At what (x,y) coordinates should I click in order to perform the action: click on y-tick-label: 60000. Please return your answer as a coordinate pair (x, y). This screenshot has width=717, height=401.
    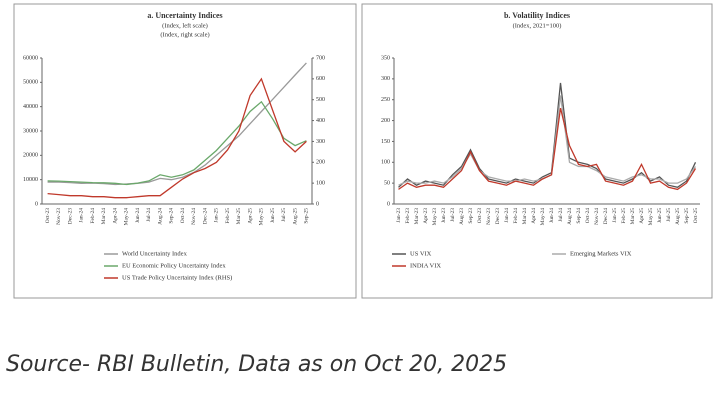
    Looking at the image, I should click on (30, 58).